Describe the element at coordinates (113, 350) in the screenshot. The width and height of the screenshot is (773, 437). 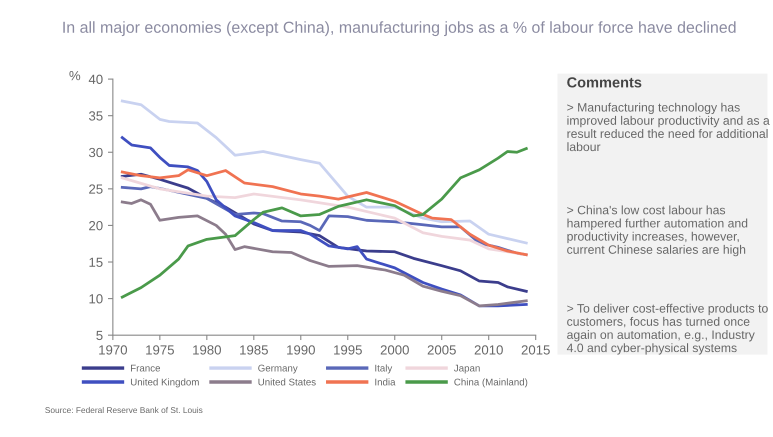
I see `x-tick-label: 1970` at that location.